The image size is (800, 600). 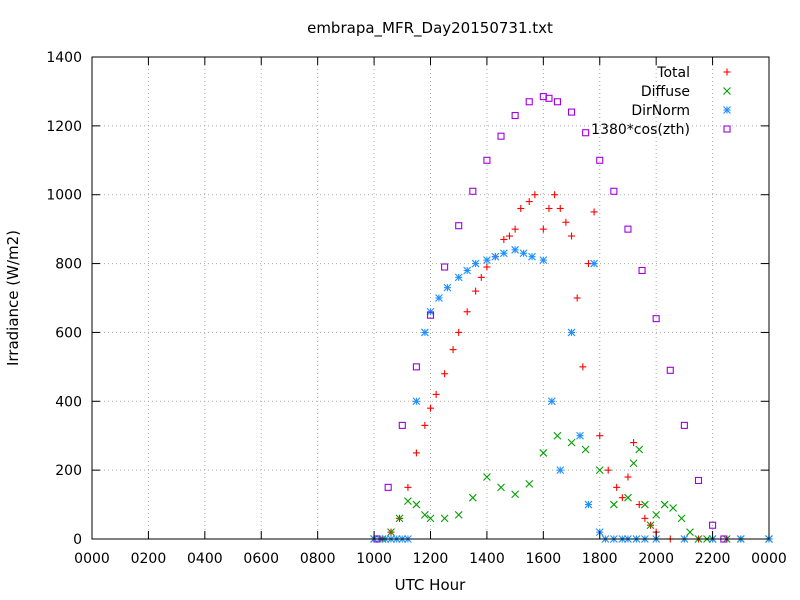 I want to click on y-tick-label: 600, so click(x=68, y=333).